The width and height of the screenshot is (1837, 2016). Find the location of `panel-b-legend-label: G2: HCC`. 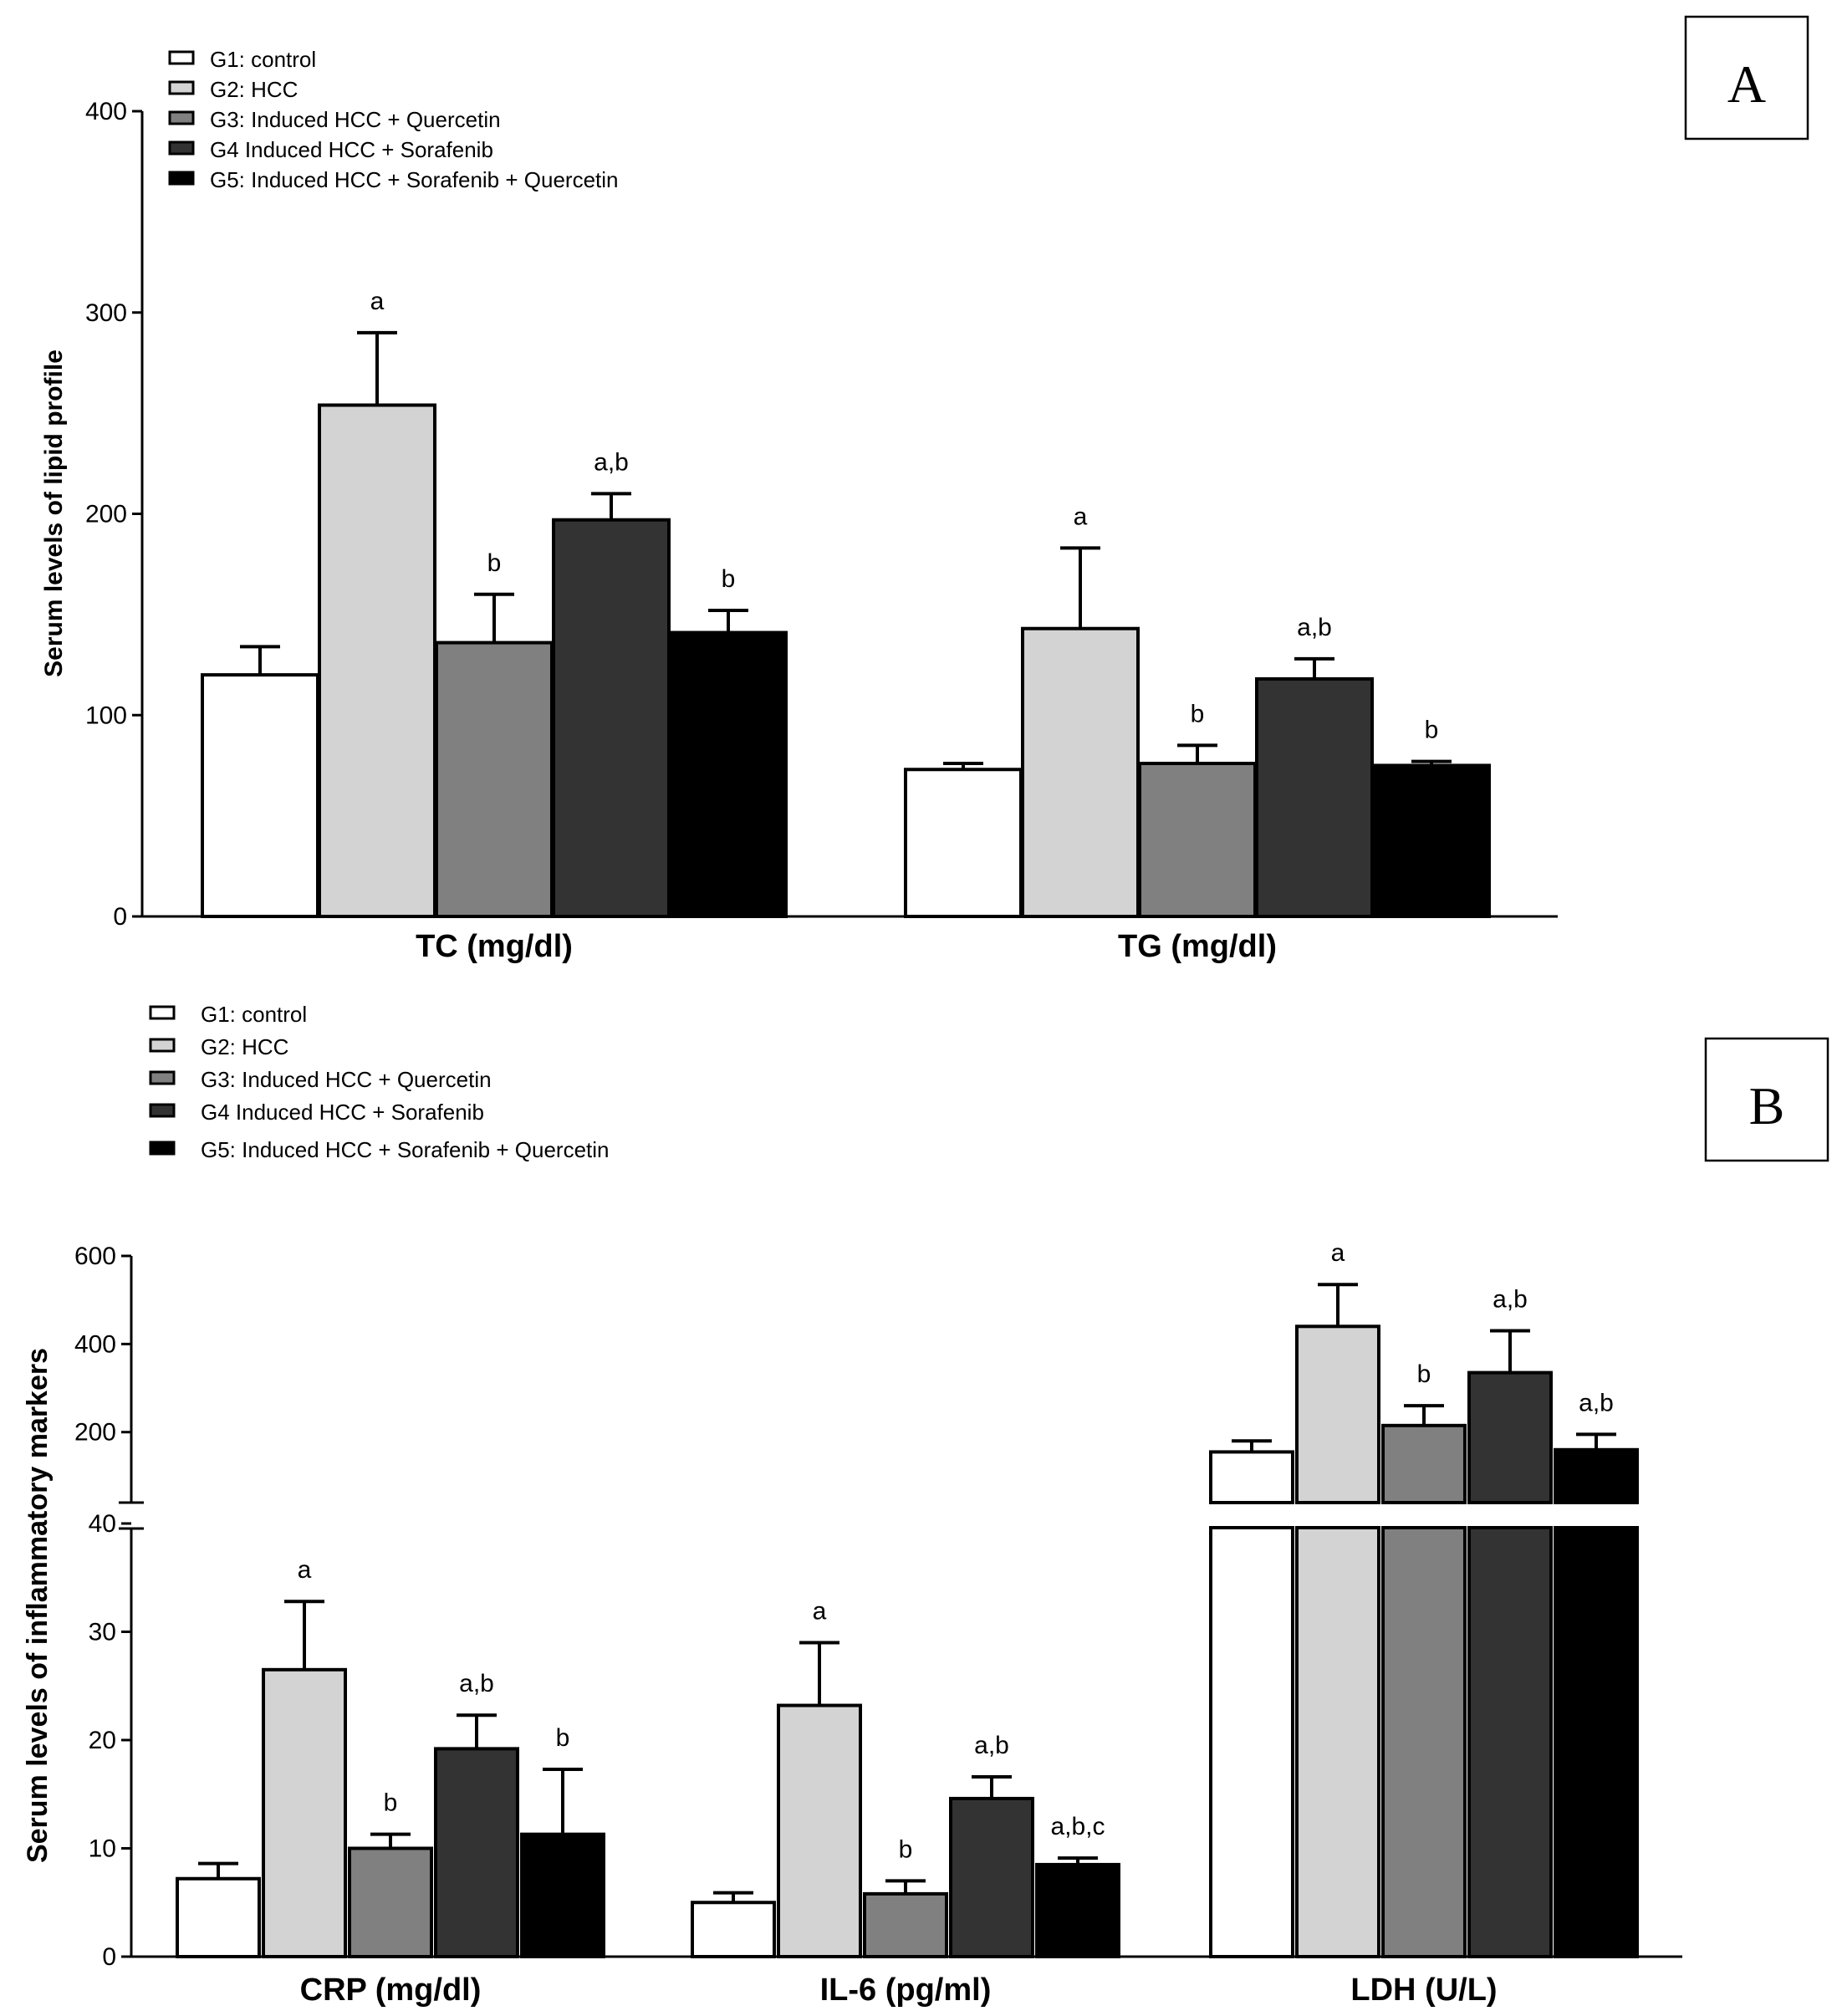

panel-b-legend-label: G2: HCC is located at coordinates (244, 1046).